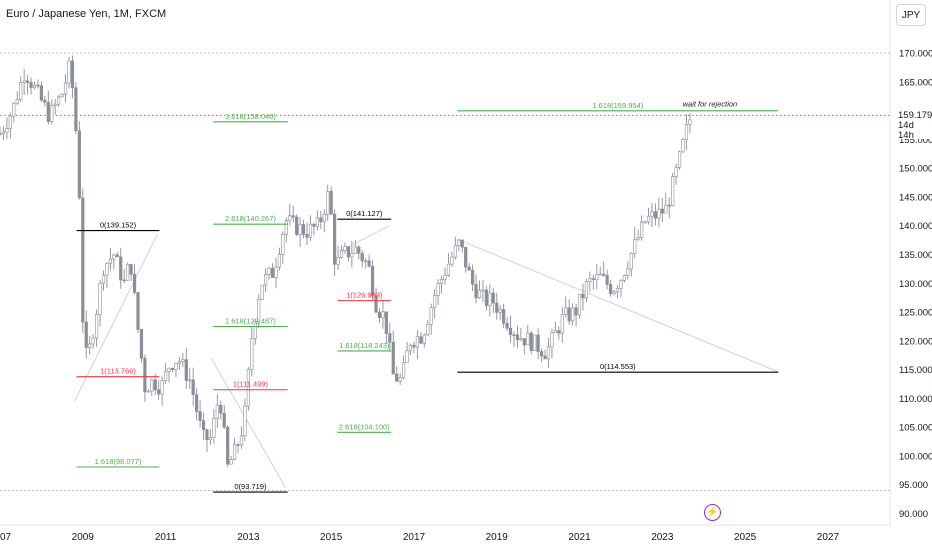 The width and height of the screenshot is (932, 550). I want to click on fib-level-label: 1(113.766), so click(118, 371).